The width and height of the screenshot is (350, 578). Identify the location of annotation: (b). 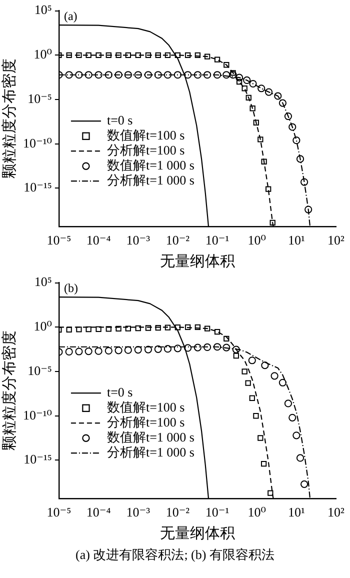
(71, 287).